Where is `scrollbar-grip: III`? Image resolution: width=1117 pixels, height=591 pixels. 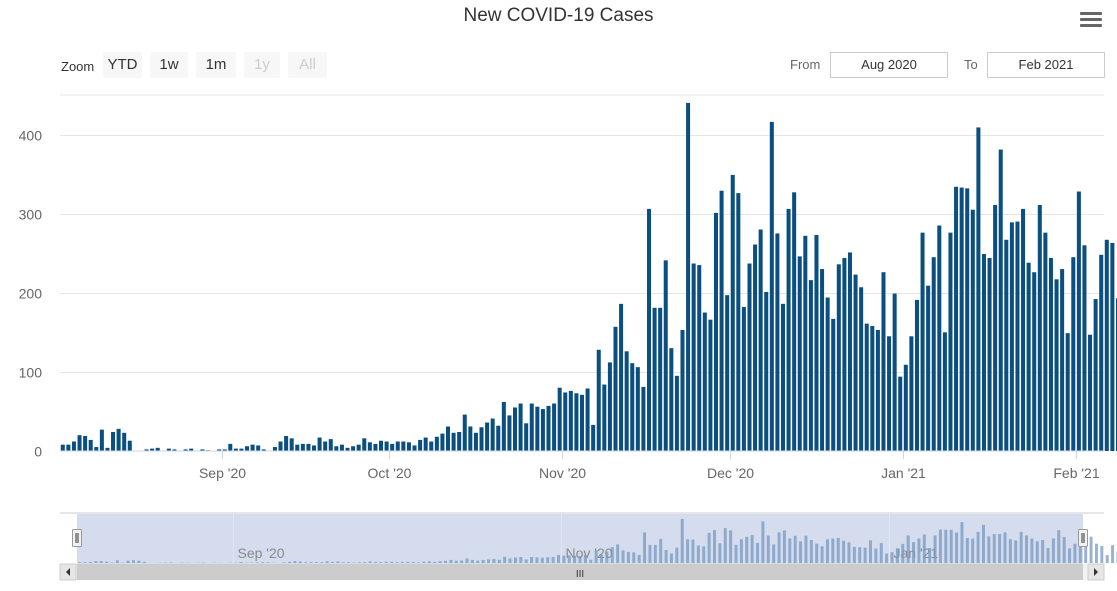
scrollbar-grip: III is located at coordinates (580, 574).